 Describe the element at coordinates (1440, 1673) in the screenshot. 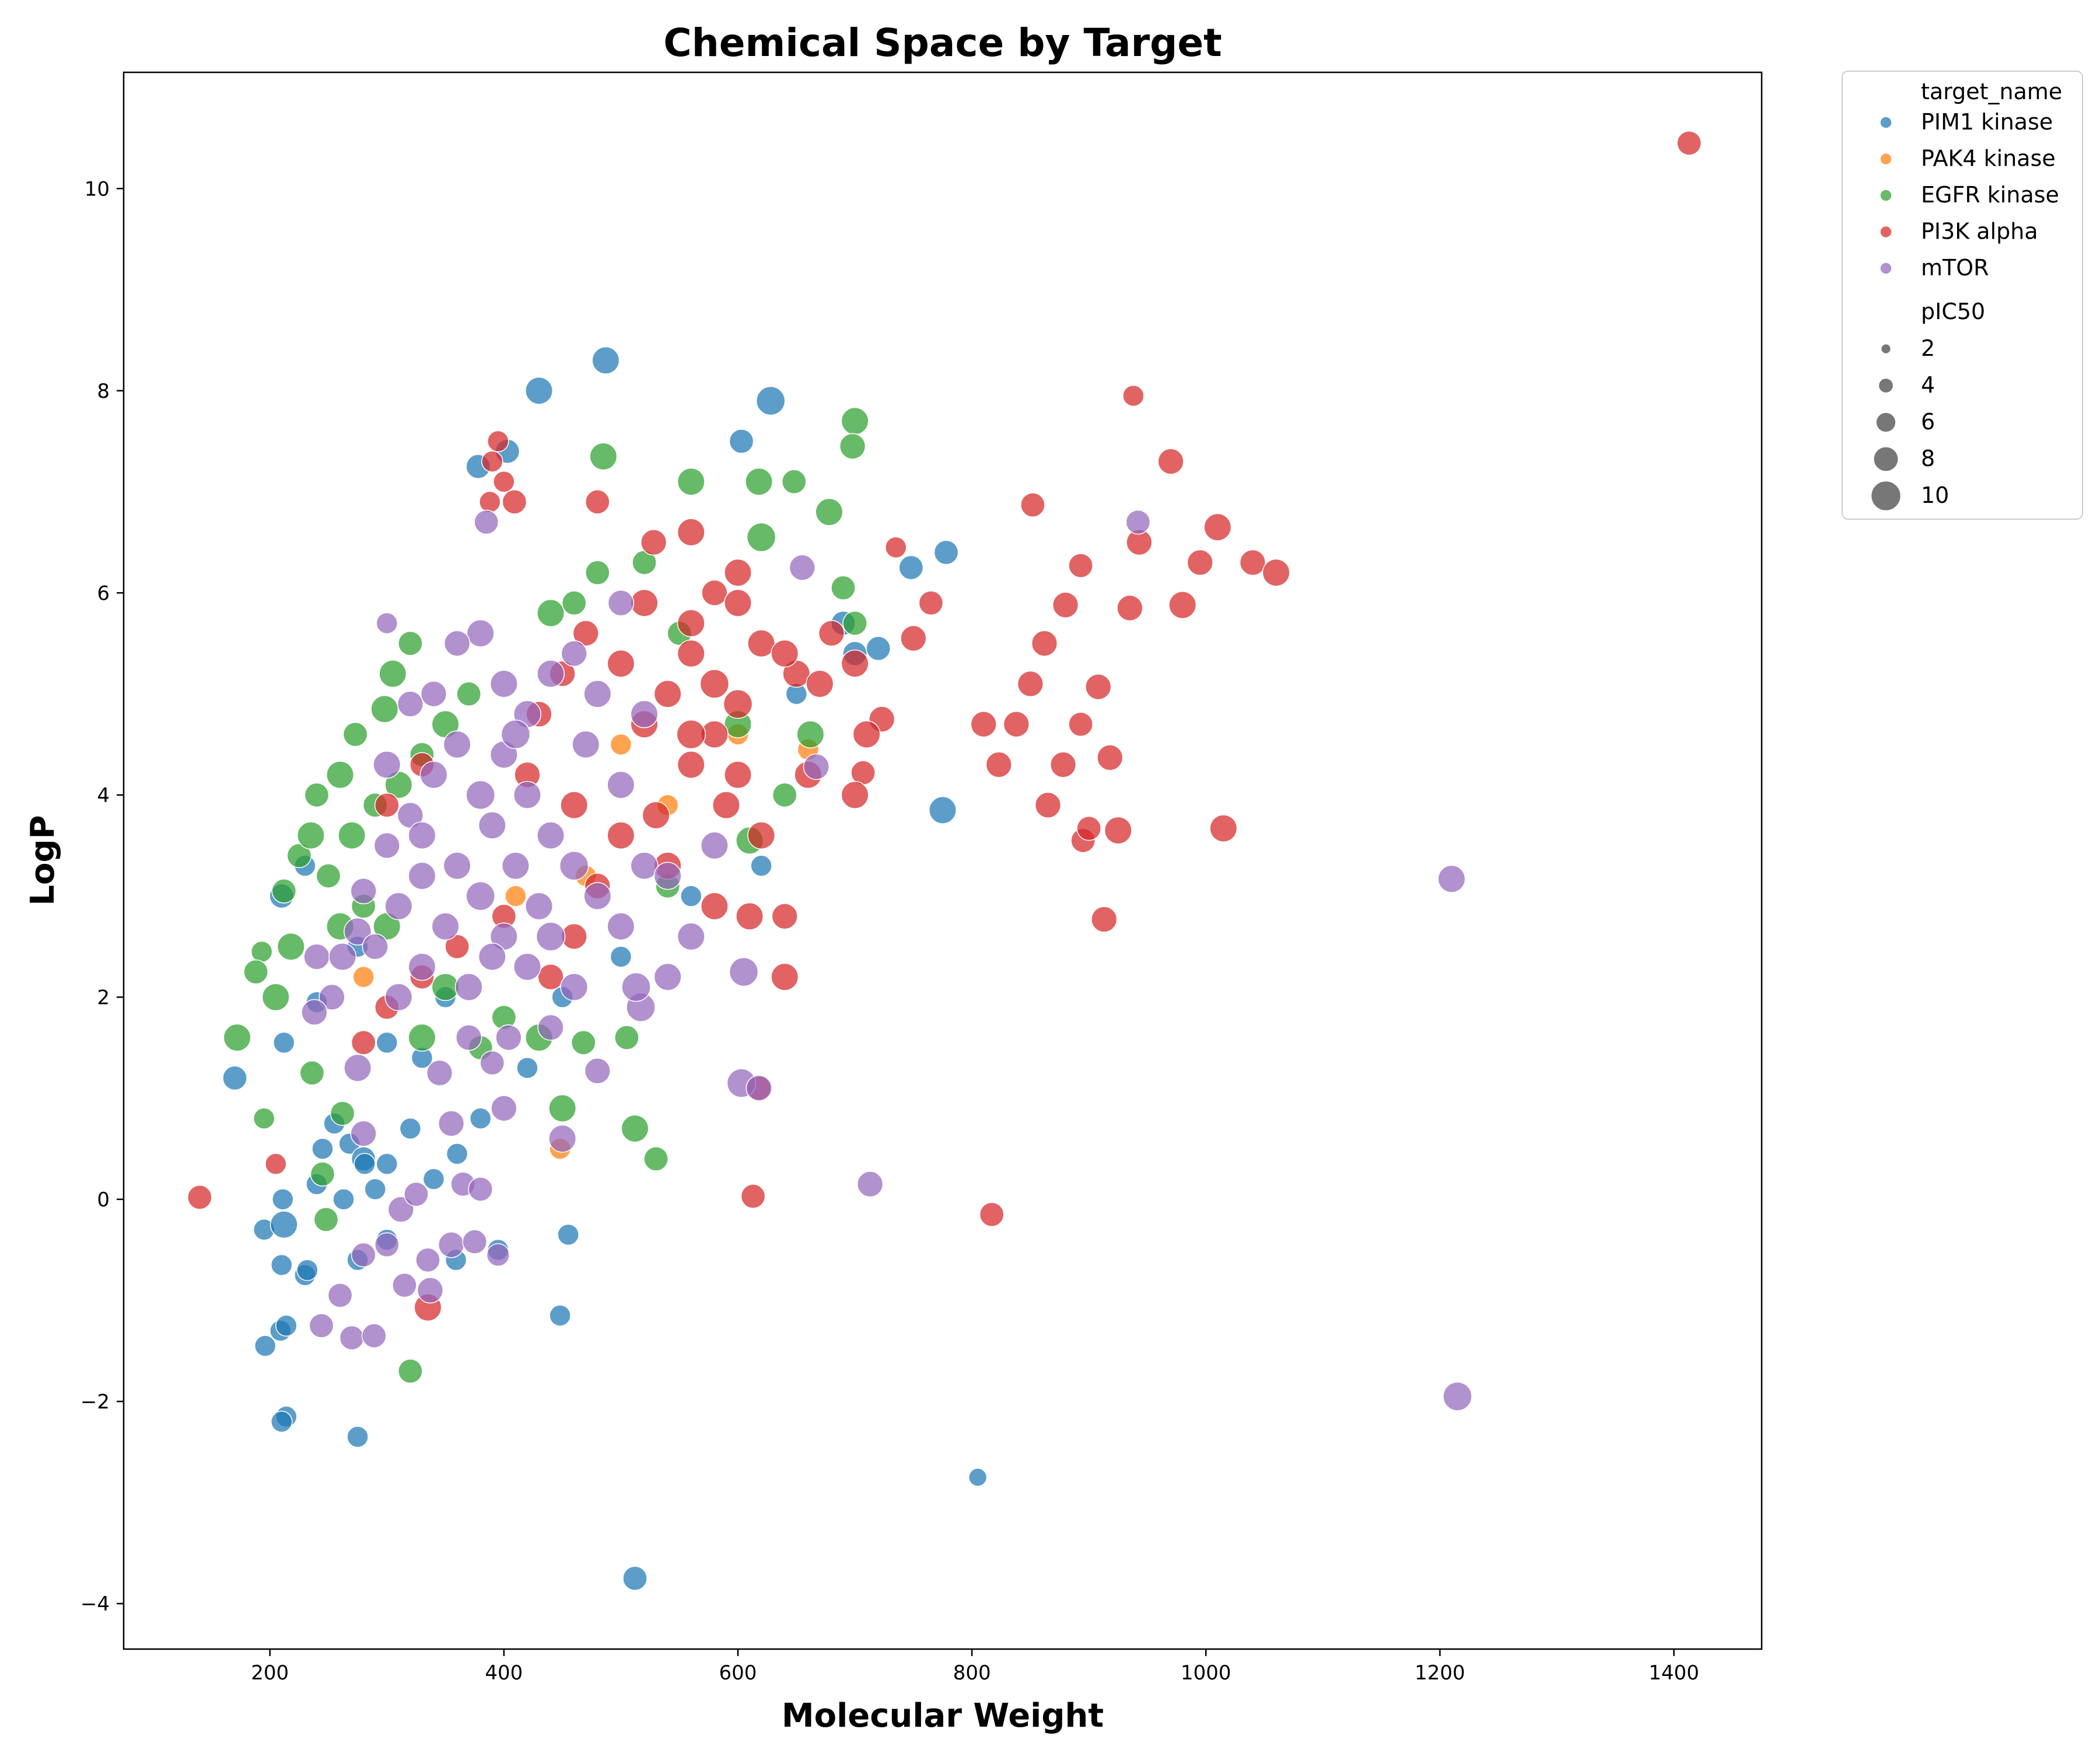

I see `x-tick-label: 1200` at that location.